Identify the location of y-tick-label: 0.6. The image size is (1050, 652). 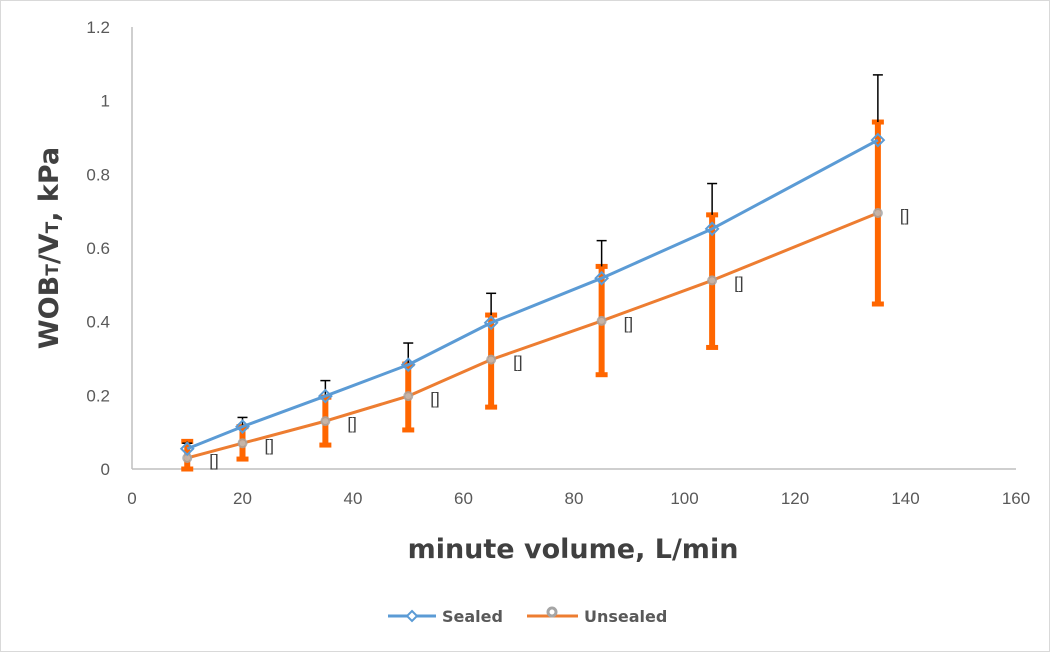
(98, 248).